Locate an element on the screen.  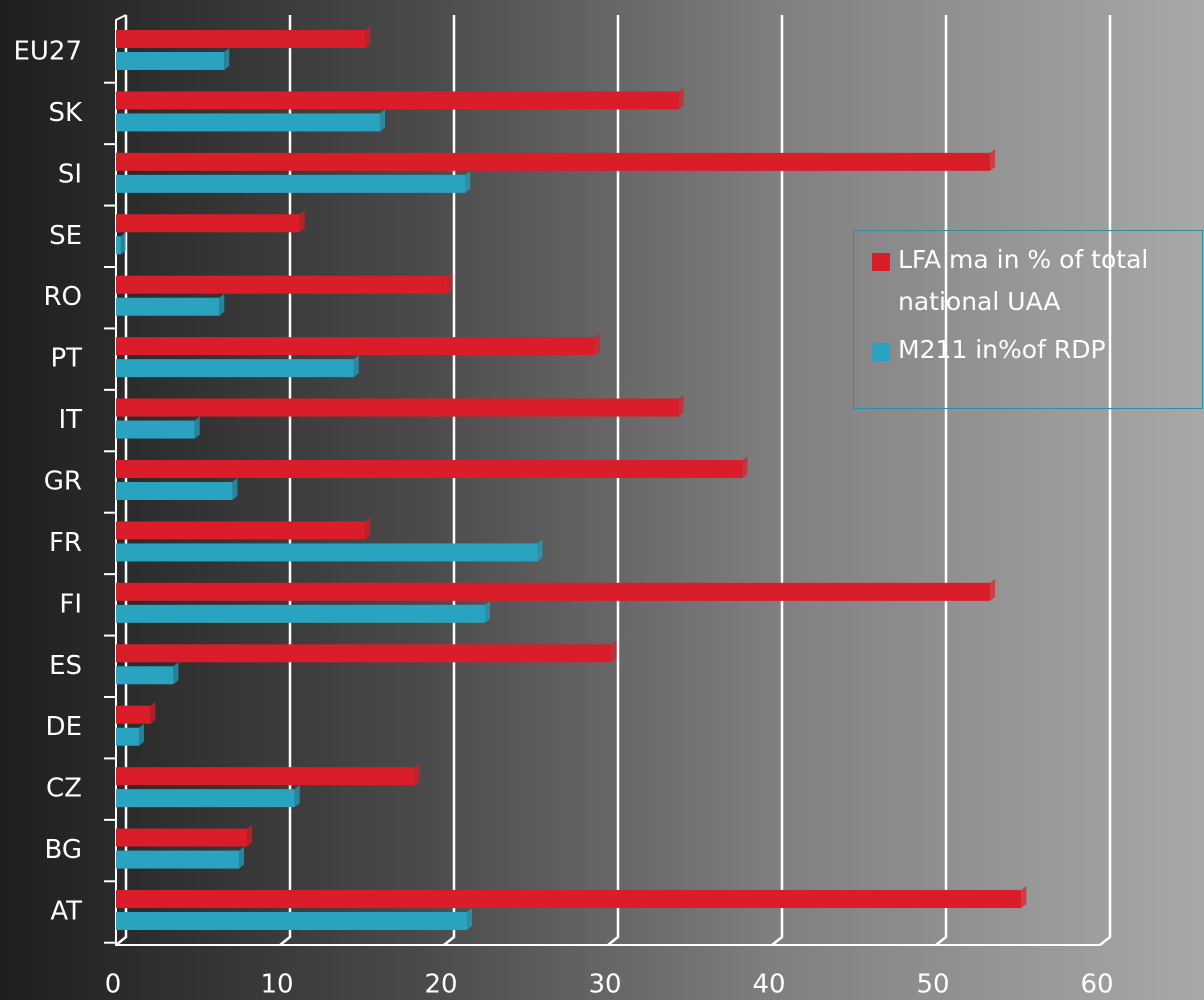
y-tick-label: PT is located at coordinates (66, 359).